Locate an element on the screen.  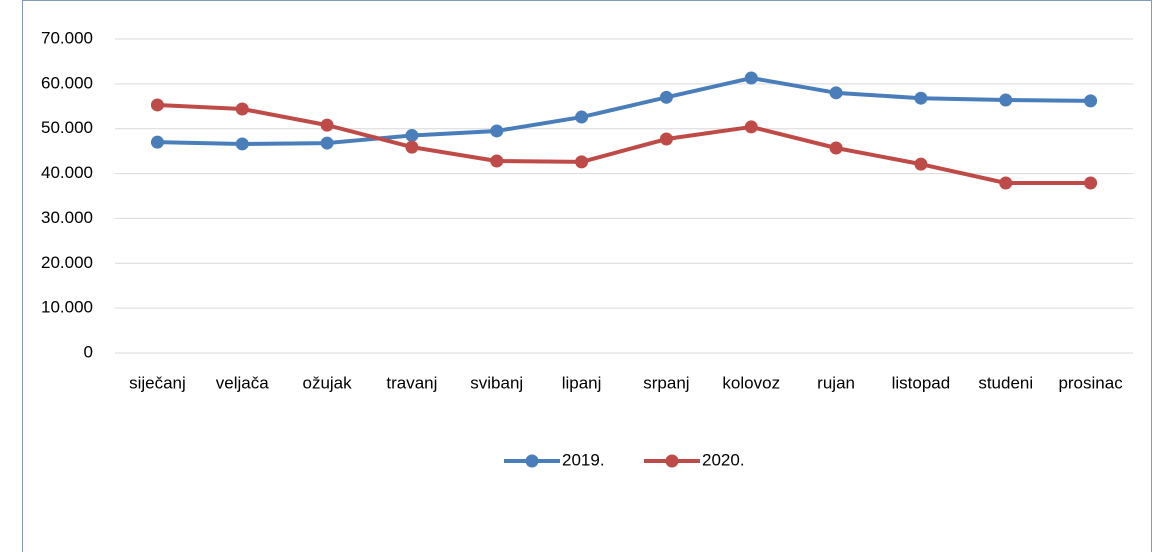
y-tick-label: 40.000 is located at coordinates (67, 172).